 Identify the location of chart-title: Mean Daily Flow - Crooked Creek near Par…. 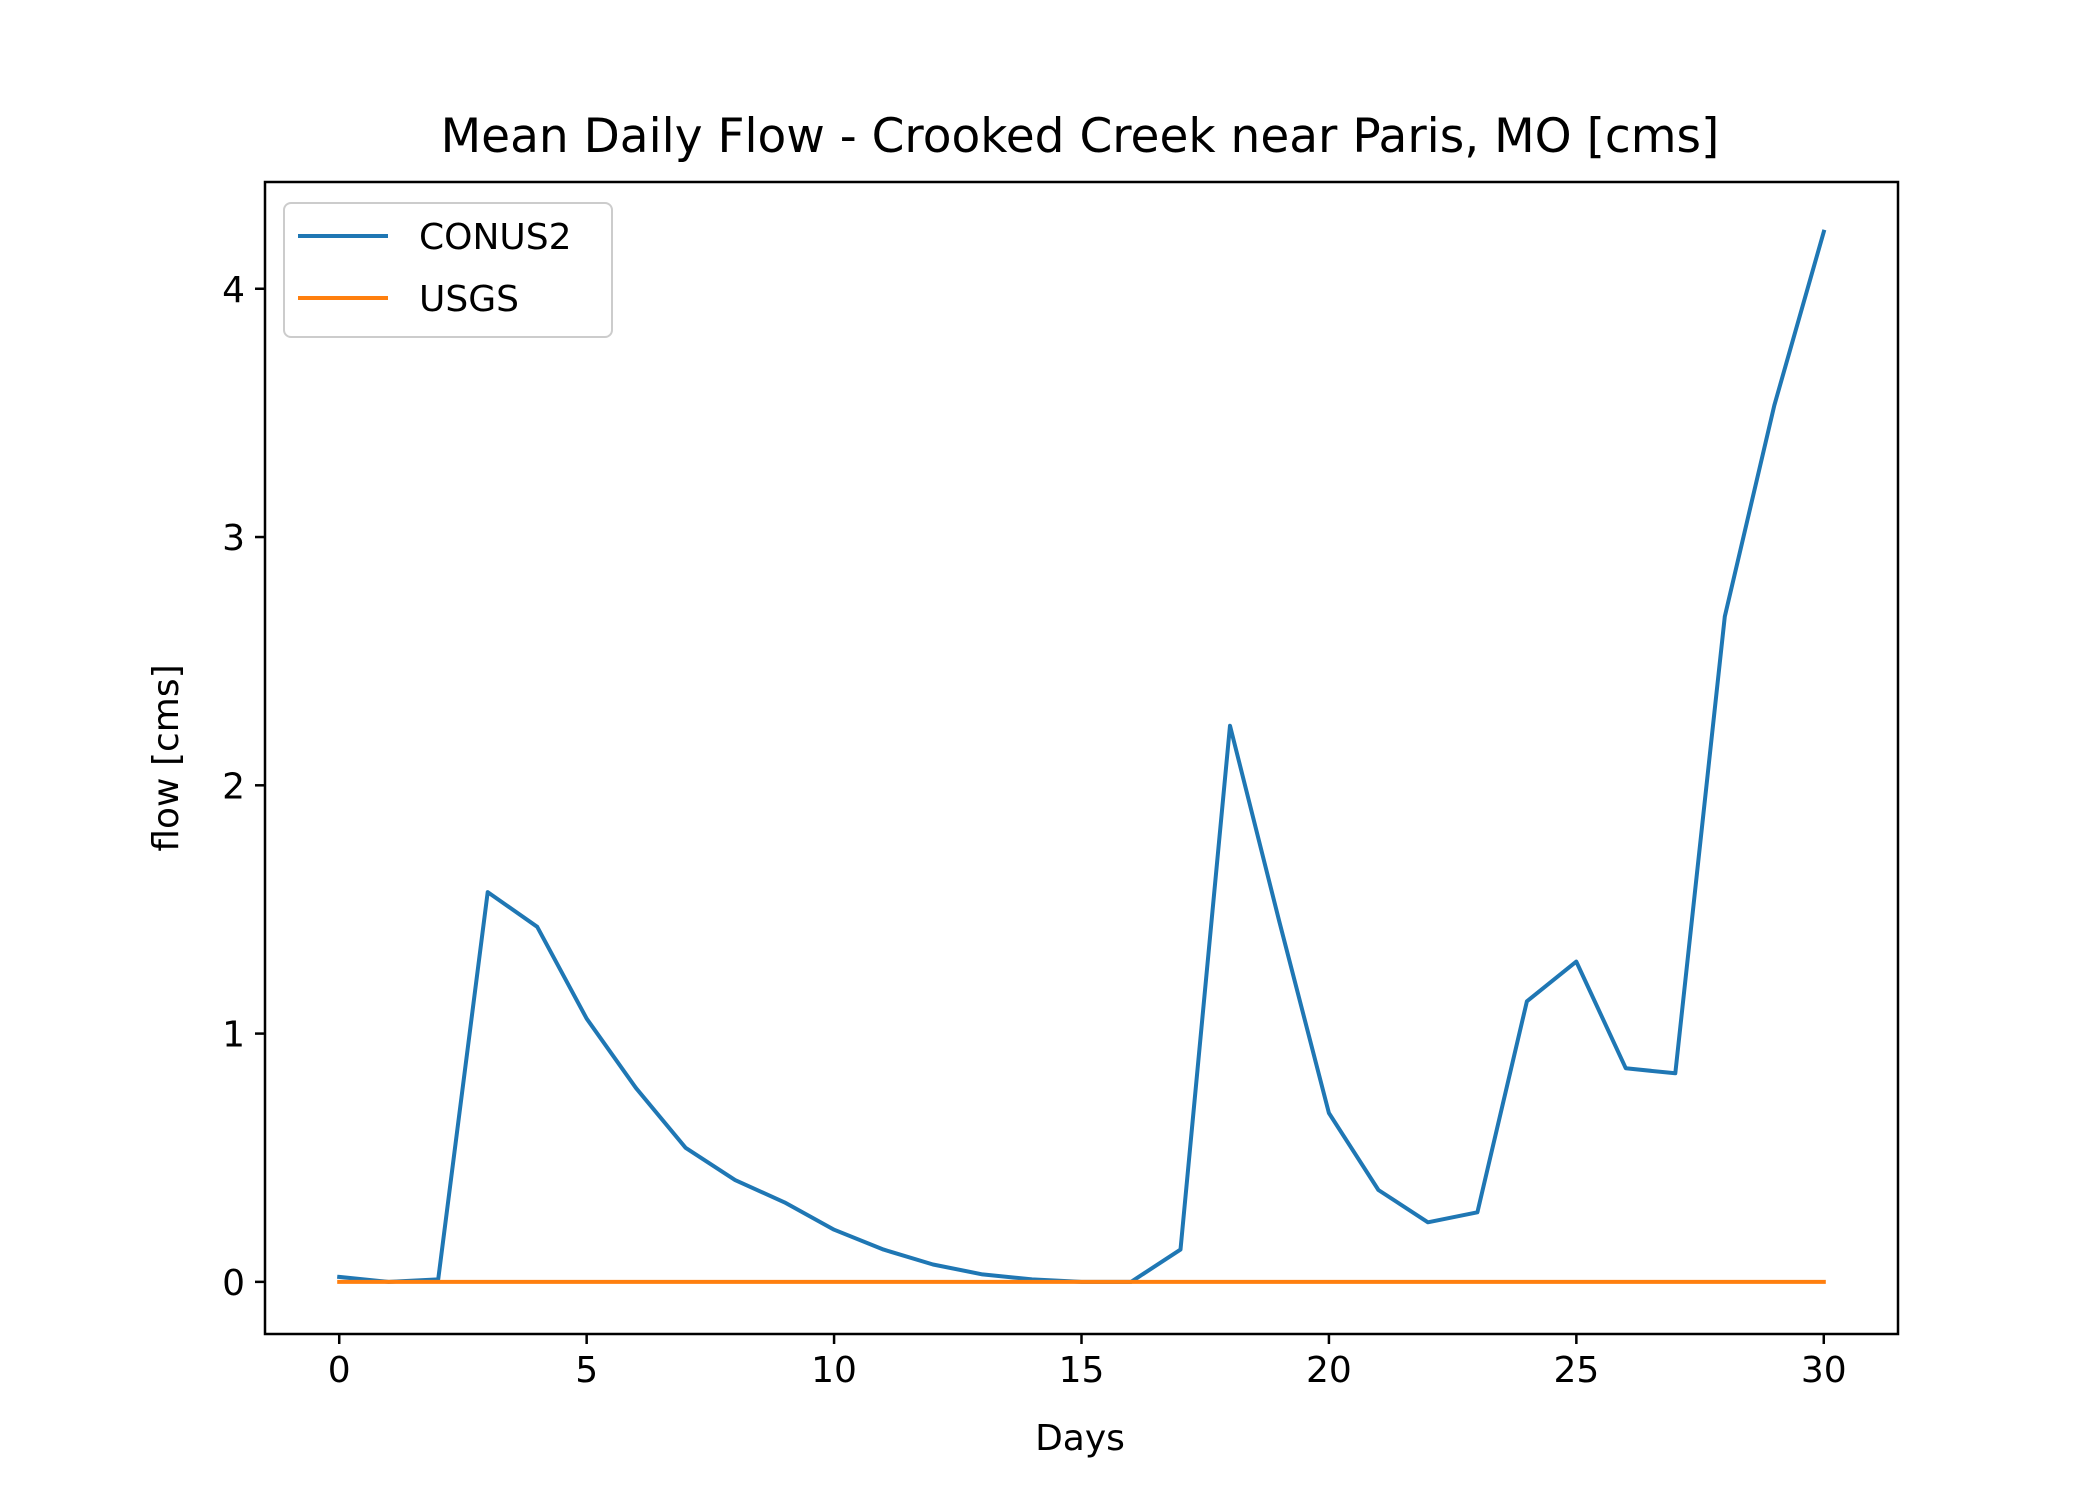
(1080, 136).